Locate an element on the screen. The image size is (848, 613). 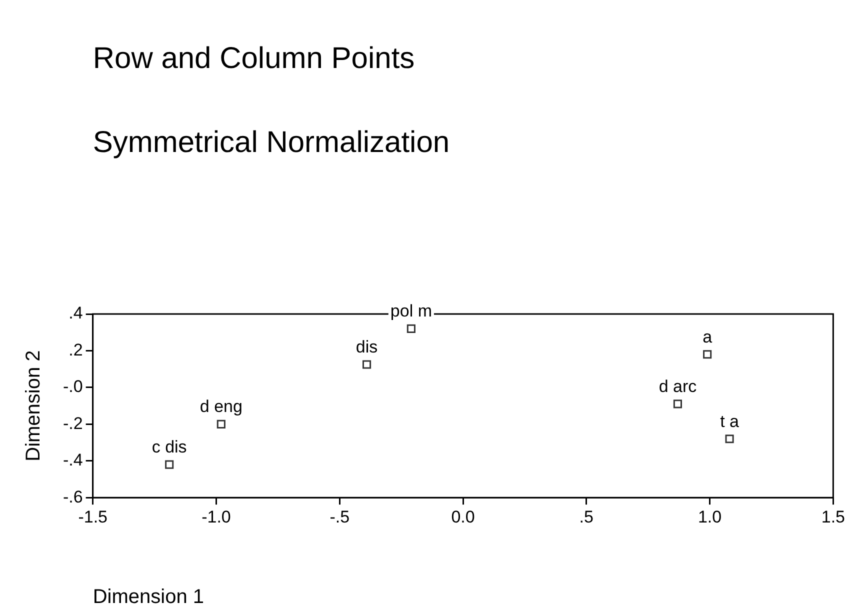
annotation: c dis is located at coordinates (169, 447).